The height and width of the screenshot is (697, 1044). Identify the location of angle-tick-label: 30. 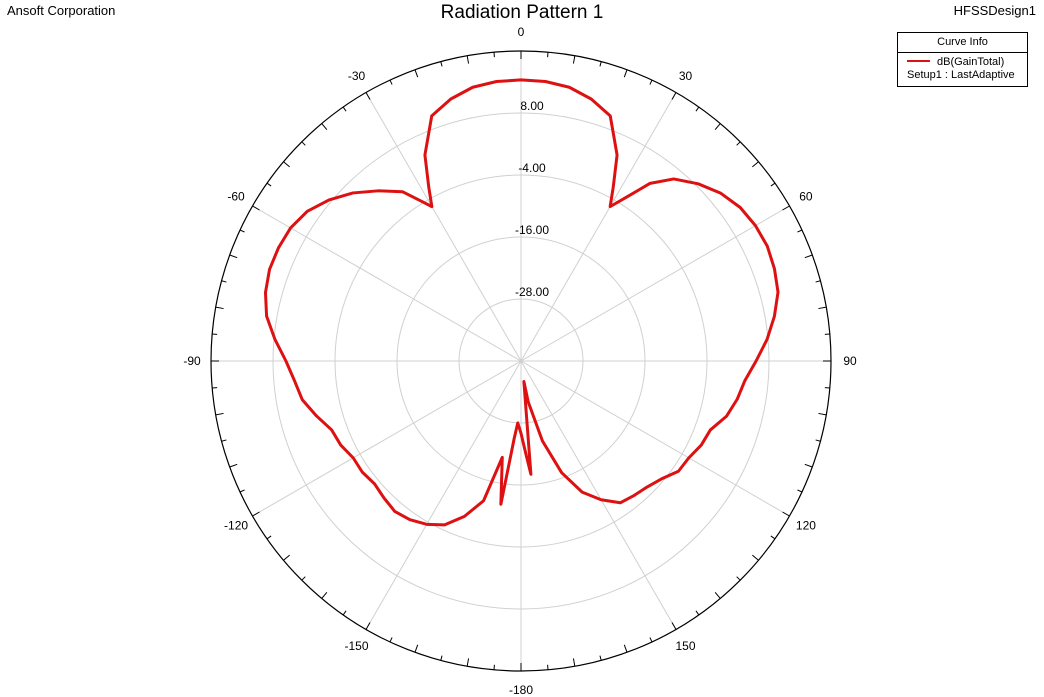
(686, 76).